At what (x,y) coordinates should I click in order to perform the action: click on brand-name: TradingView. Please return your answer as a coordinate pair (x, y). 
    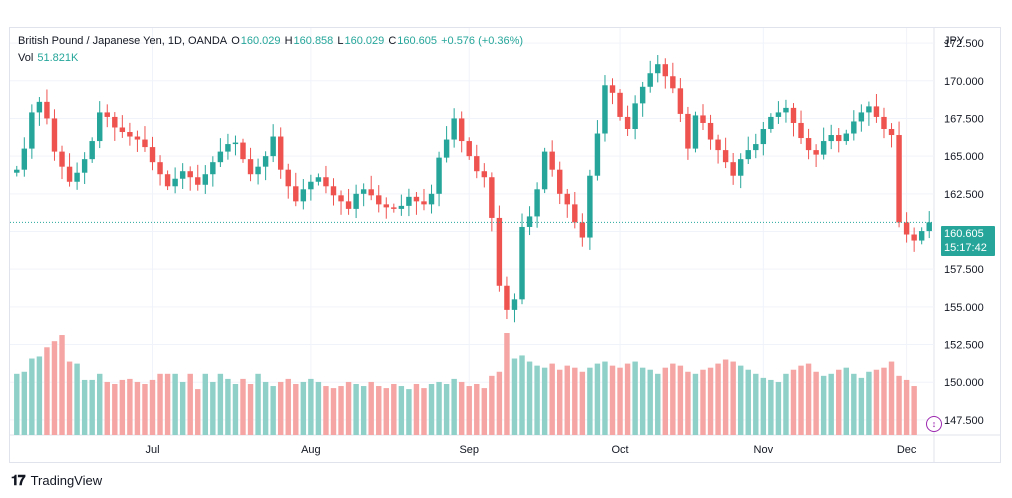
    Looking at the image, I should click on (66, 480).